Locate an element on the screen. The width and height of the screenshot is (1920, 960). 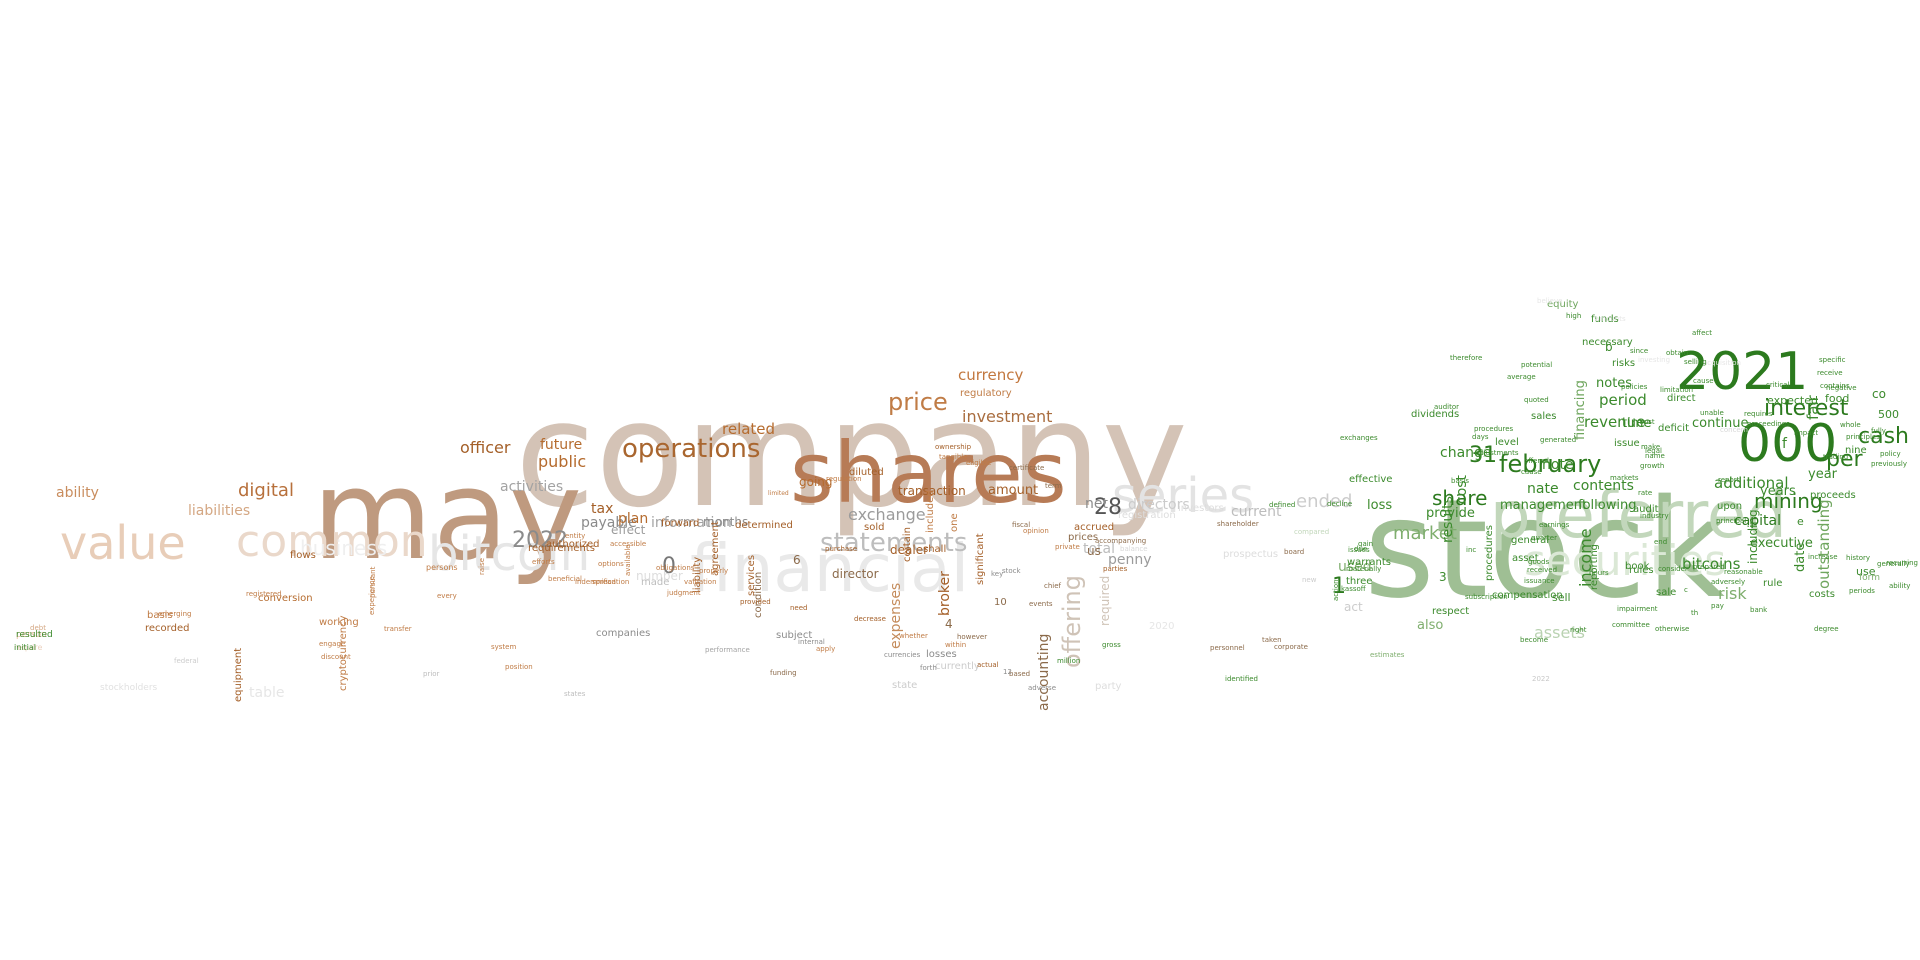
word-s74: potential is located at coordinates (1537, 365).